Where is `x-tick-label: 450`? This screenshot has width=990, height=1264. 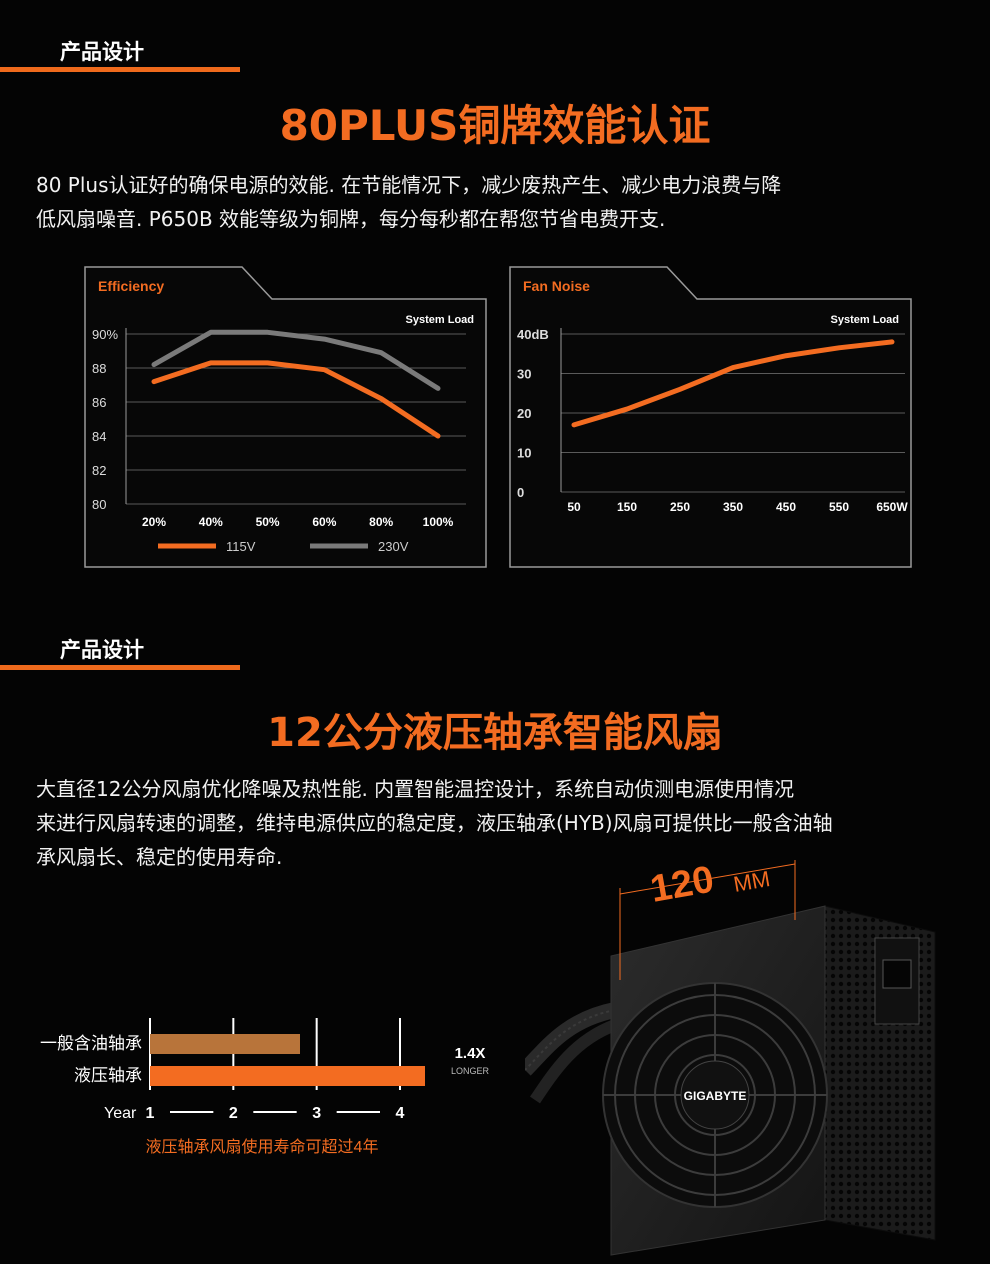
x-tick-label: 450 is located at coordinates (786, 507).